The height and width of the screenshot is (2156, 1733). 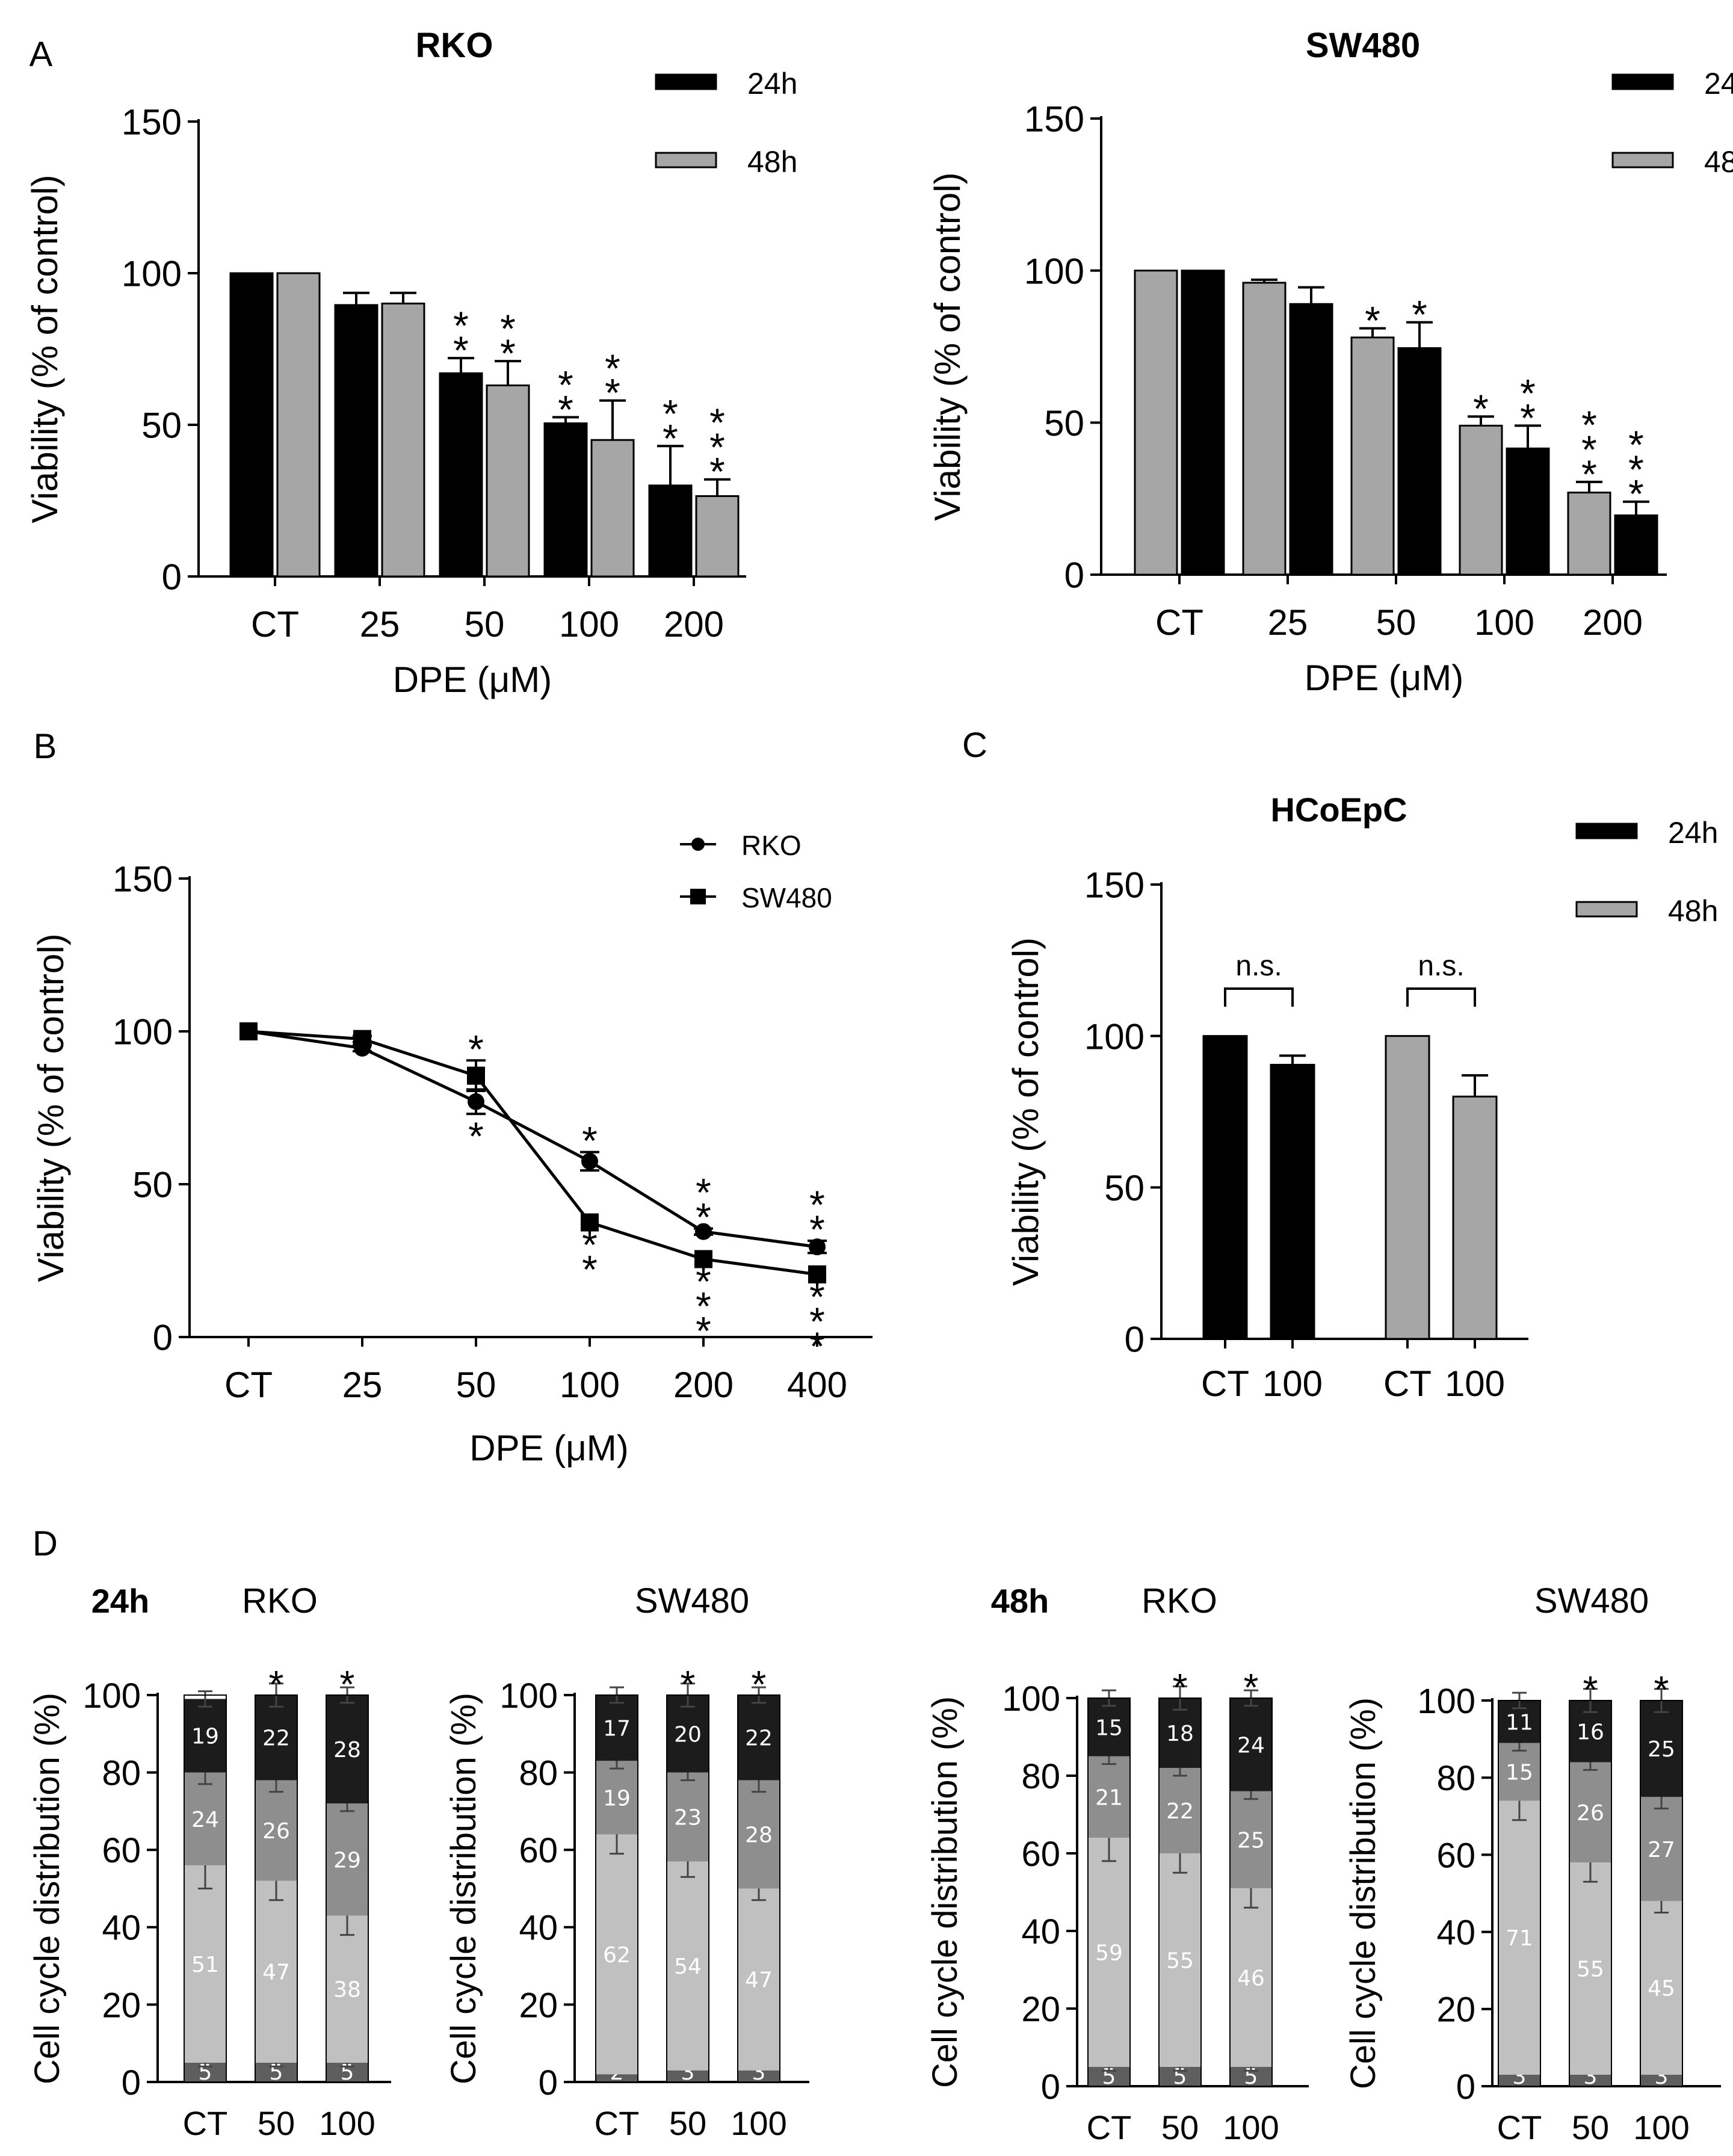 I want to click on segment-value-label: 20, so click(x=688, y=1734).